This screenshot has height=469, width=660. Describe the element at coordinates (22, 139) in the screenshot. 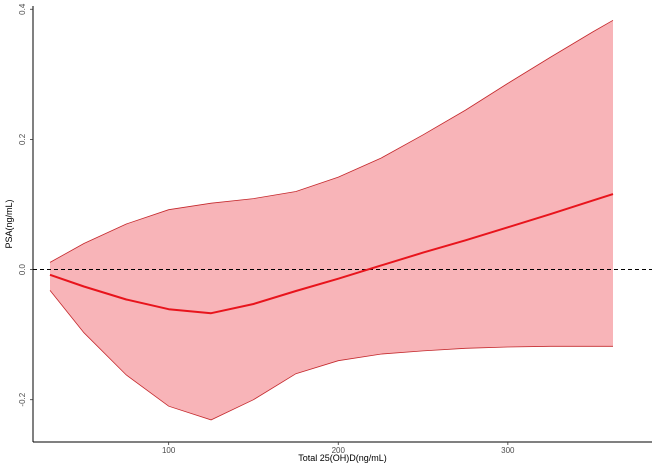

I see `y-tick-label: 0.2` at that location.